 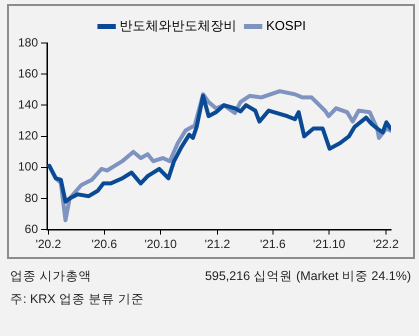 What do you see at coordinates (217, 244) in the screenshot?
I see `x-tick-label: '21.2` at bounding box center [217, 244].